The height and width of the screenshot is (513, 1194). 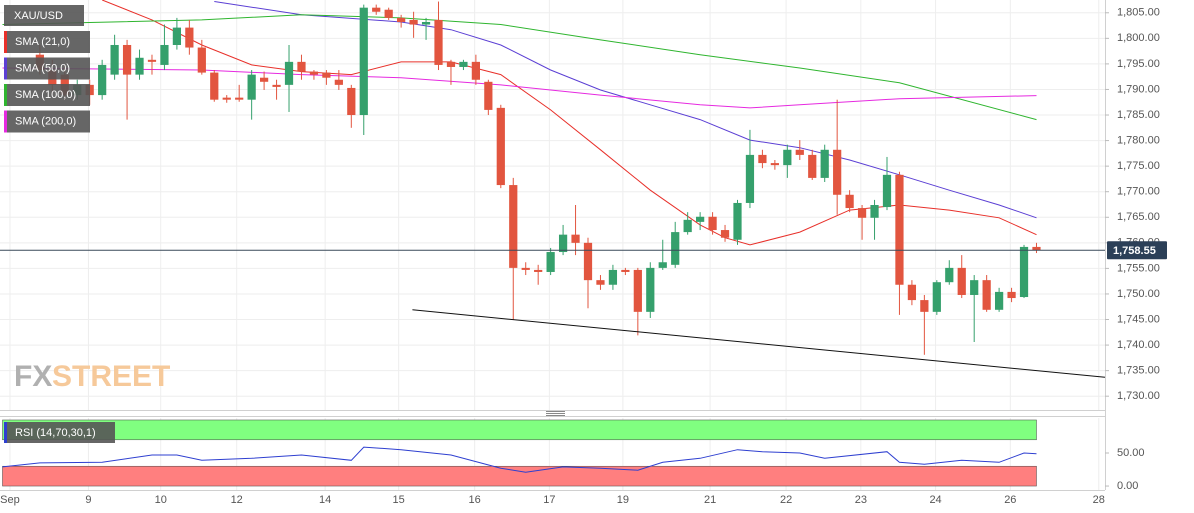 I want to click on x-tick-label: 28, so click(x=1099, y=500).